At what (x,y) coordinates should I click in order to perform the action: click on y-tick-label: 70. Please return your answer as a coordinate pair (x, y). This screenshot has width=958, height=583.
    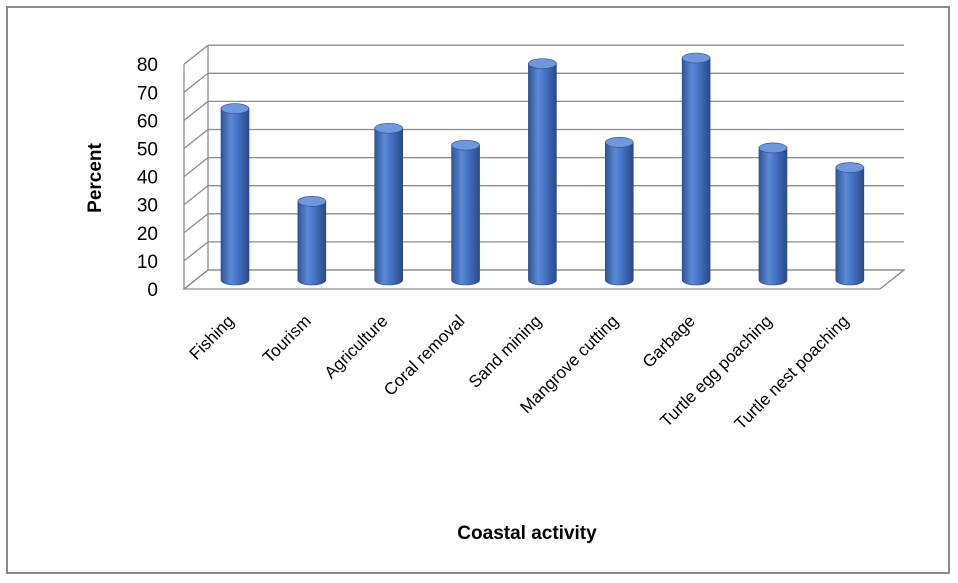
    Looking at the image, I should click on (147, 93).